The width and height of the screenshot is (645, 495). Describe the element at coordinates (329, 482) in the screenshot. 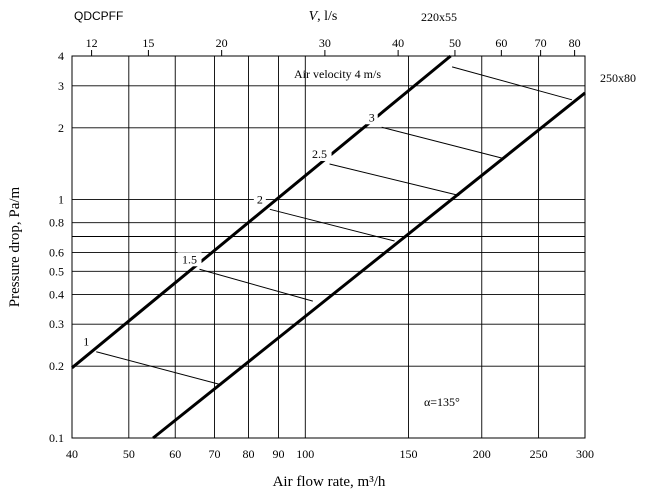

I see `x-axis-label: Air flow rate, m³/h` at that location.